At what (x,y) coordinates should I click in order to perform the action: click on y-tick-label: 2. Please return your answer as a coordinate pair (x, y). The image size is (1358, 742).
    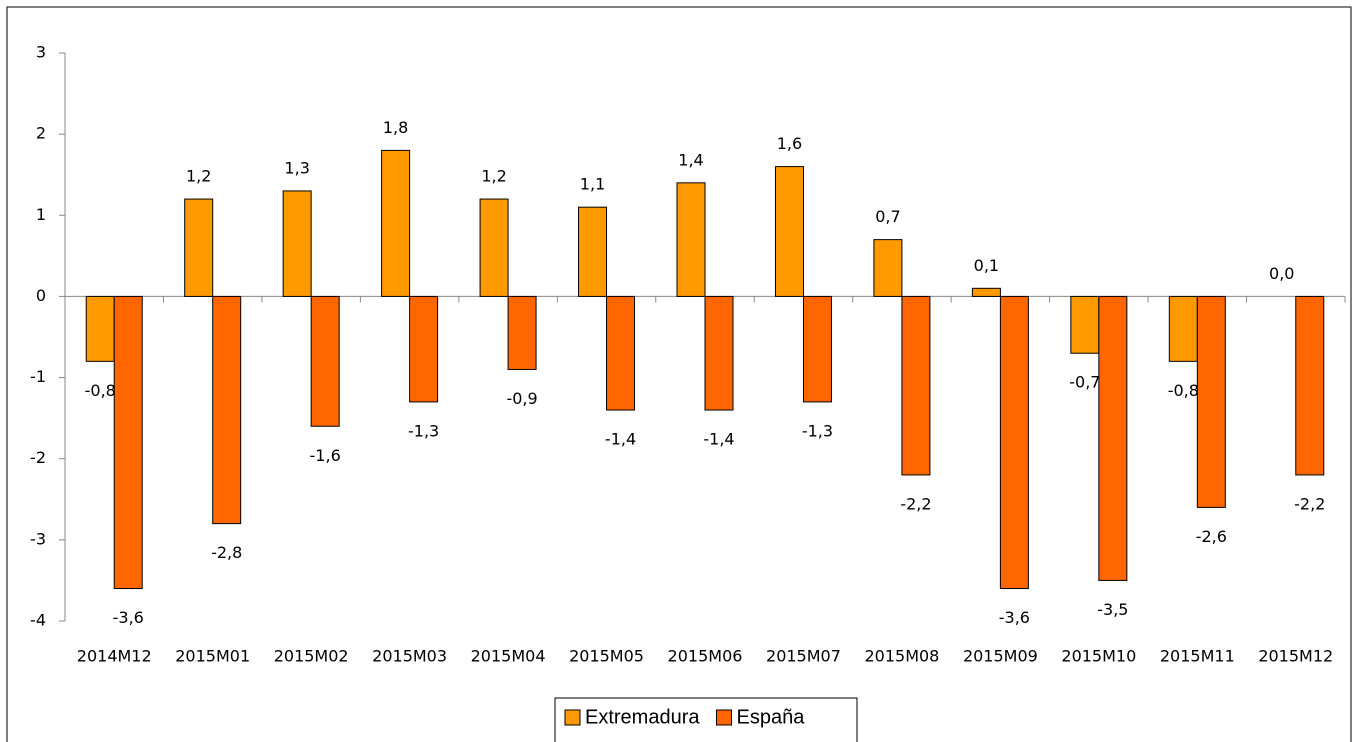
    Looking at the image, I should click on (41, 133).